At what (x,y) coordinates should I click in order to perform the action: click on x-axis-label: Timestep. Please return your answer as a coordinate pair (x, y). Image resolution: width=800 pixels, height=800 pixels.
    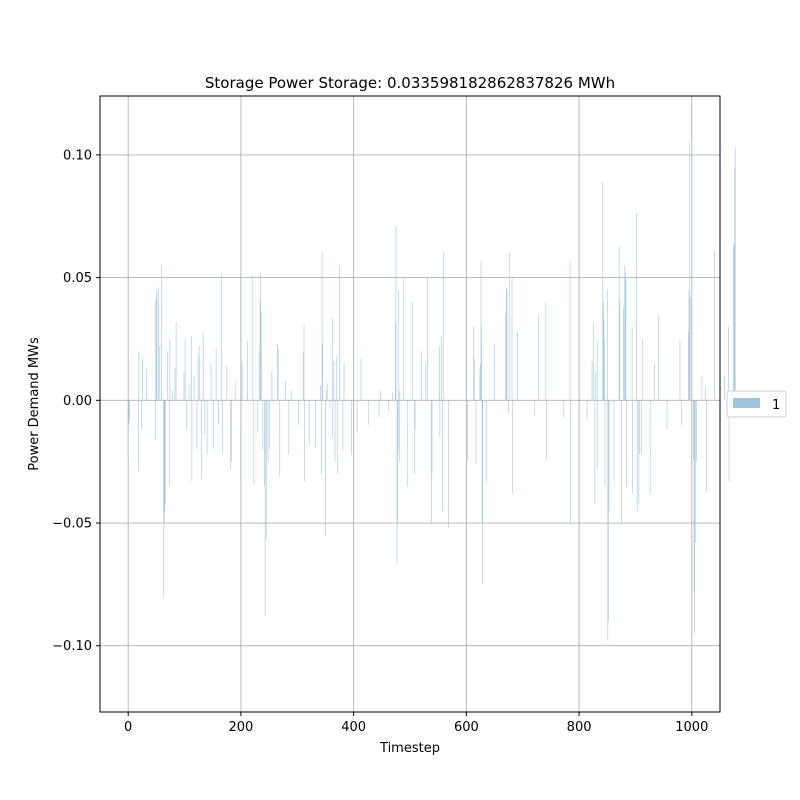
    Looking at the image, I should click on (409, 748).